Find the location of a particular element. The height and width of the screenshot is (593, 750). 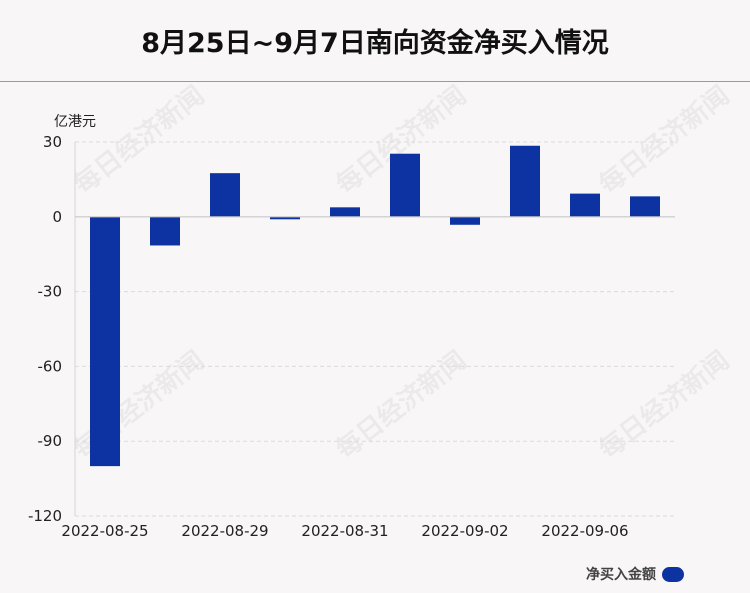

legend-swatch is located at coordinates (673, 574).